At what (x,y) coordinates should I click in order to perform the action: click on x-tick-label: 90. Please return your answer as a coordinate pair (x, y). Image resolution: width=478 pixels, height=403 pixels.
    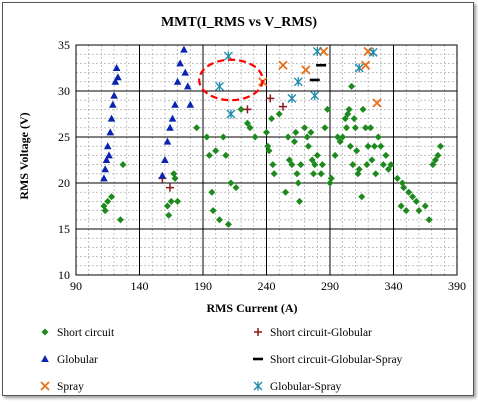
    Looking at the image, I should click on (76, 286).